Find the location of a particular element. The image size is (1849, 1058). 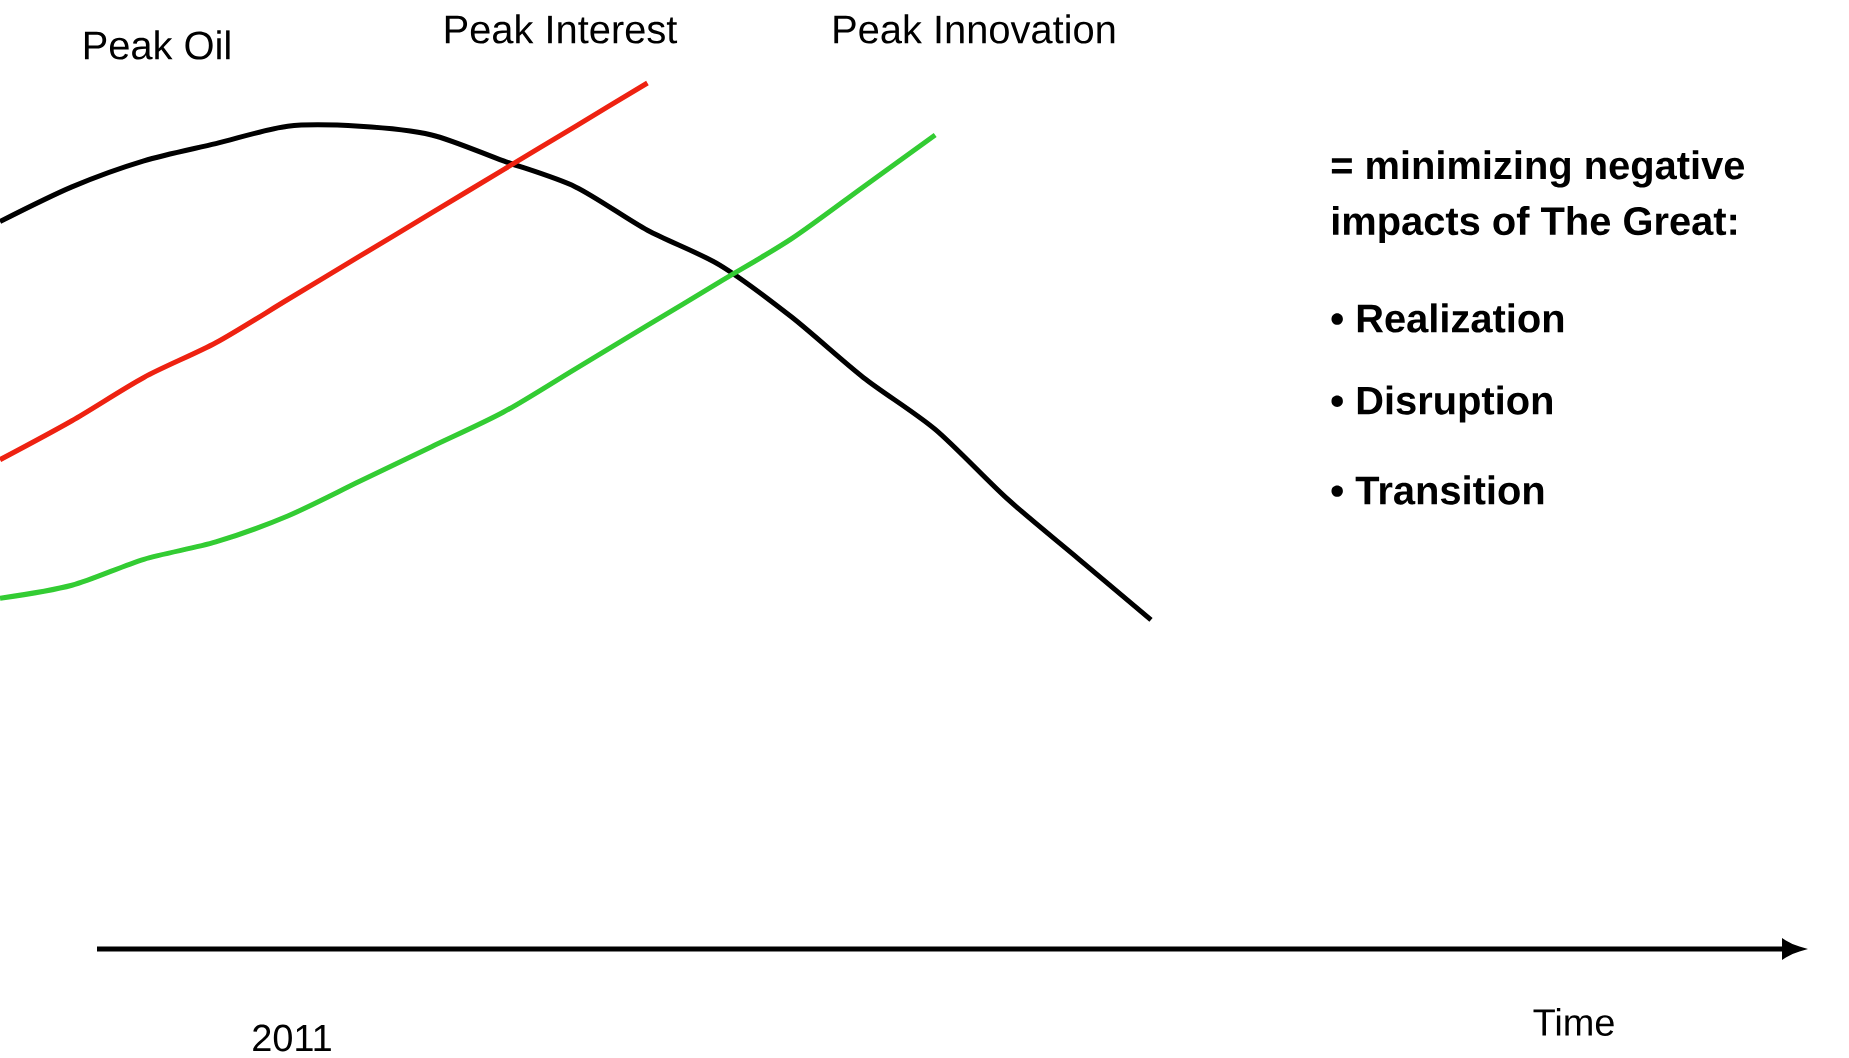

text: • Disruption is located at coordinates (1441, 404).